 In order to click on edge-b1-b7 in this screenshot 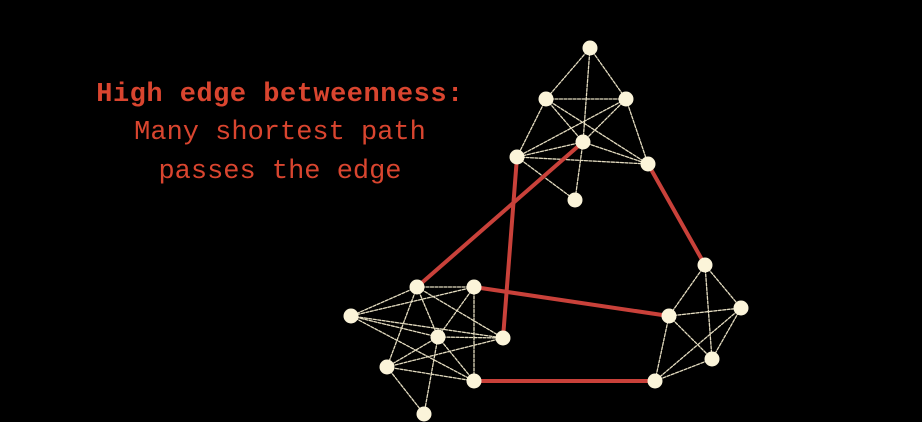, I will do `click(402, 327)`.